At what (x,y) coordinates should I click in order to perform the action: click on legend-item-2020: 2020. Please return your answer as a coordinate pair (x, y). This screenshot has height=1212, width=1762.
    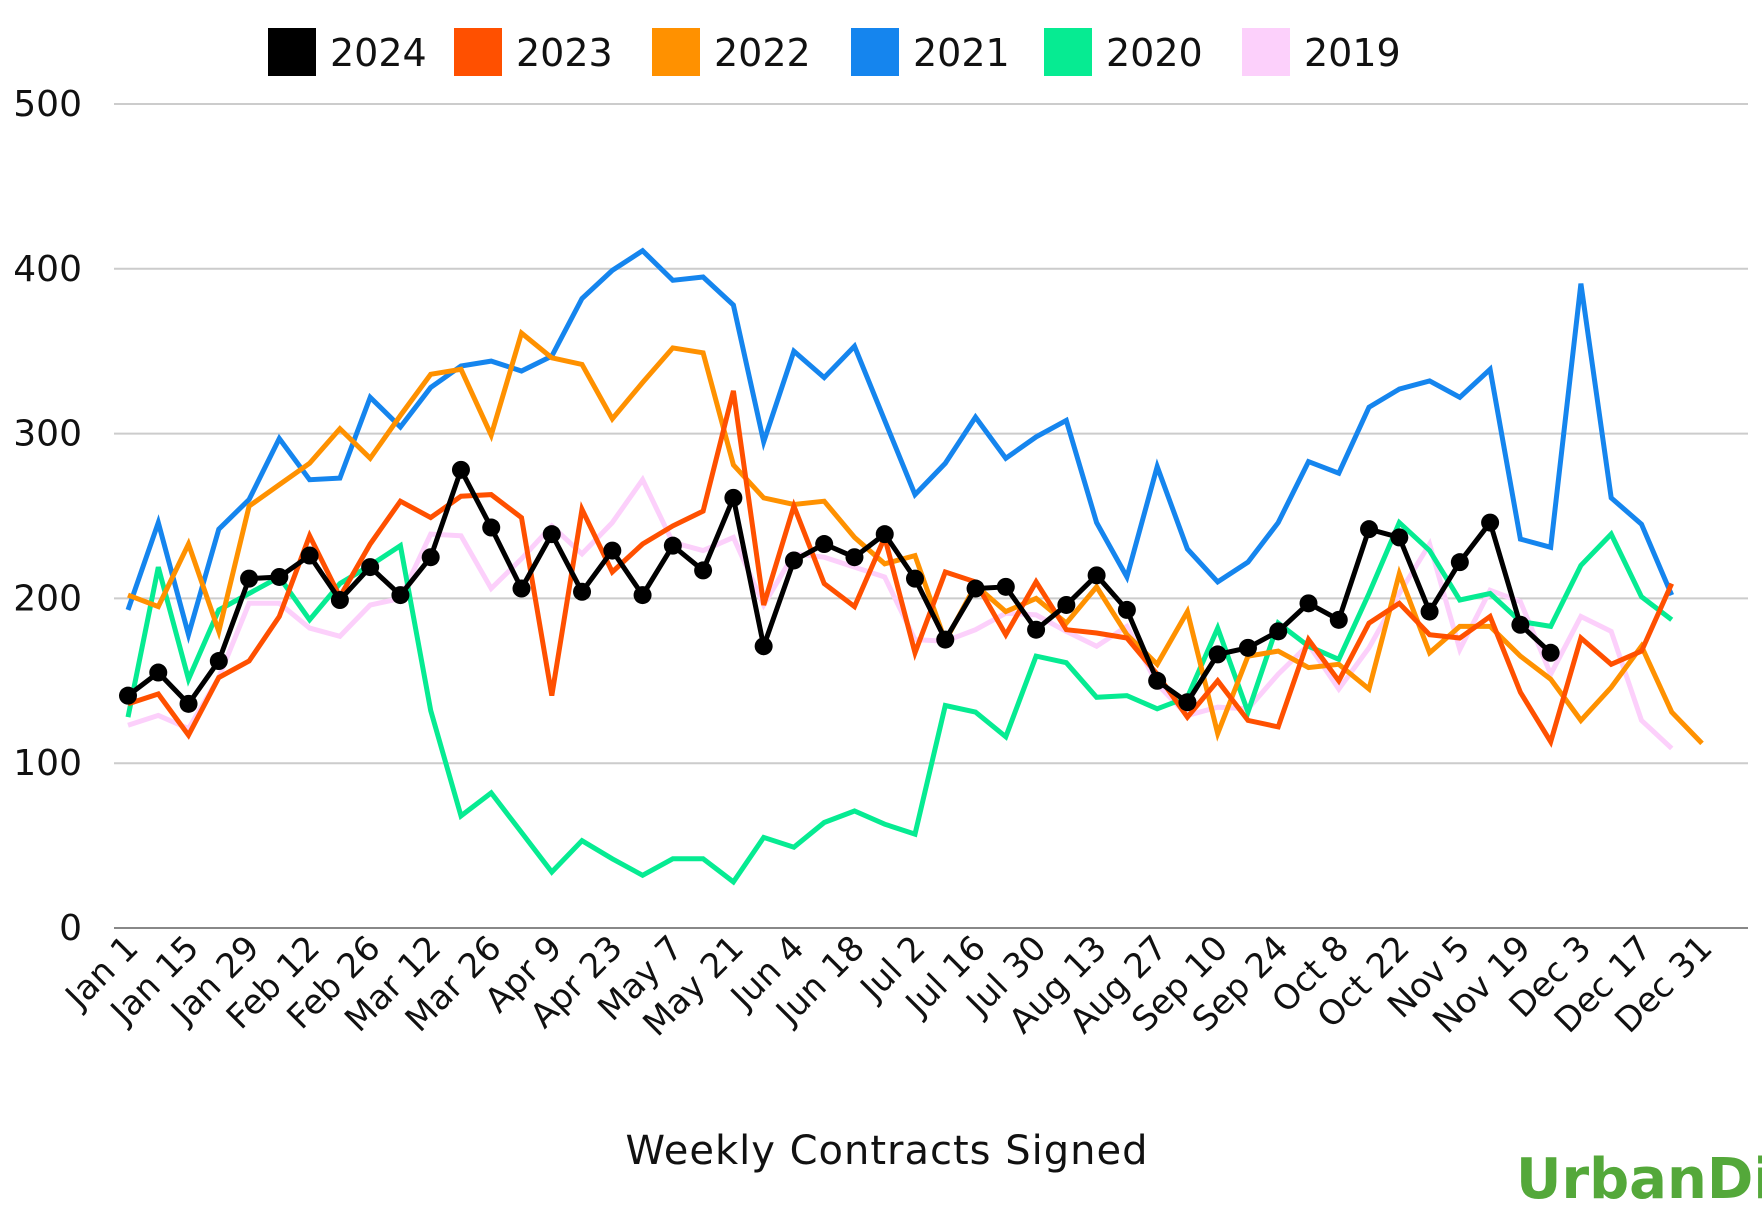
    Looking at the image, I should click on (1123, 52).